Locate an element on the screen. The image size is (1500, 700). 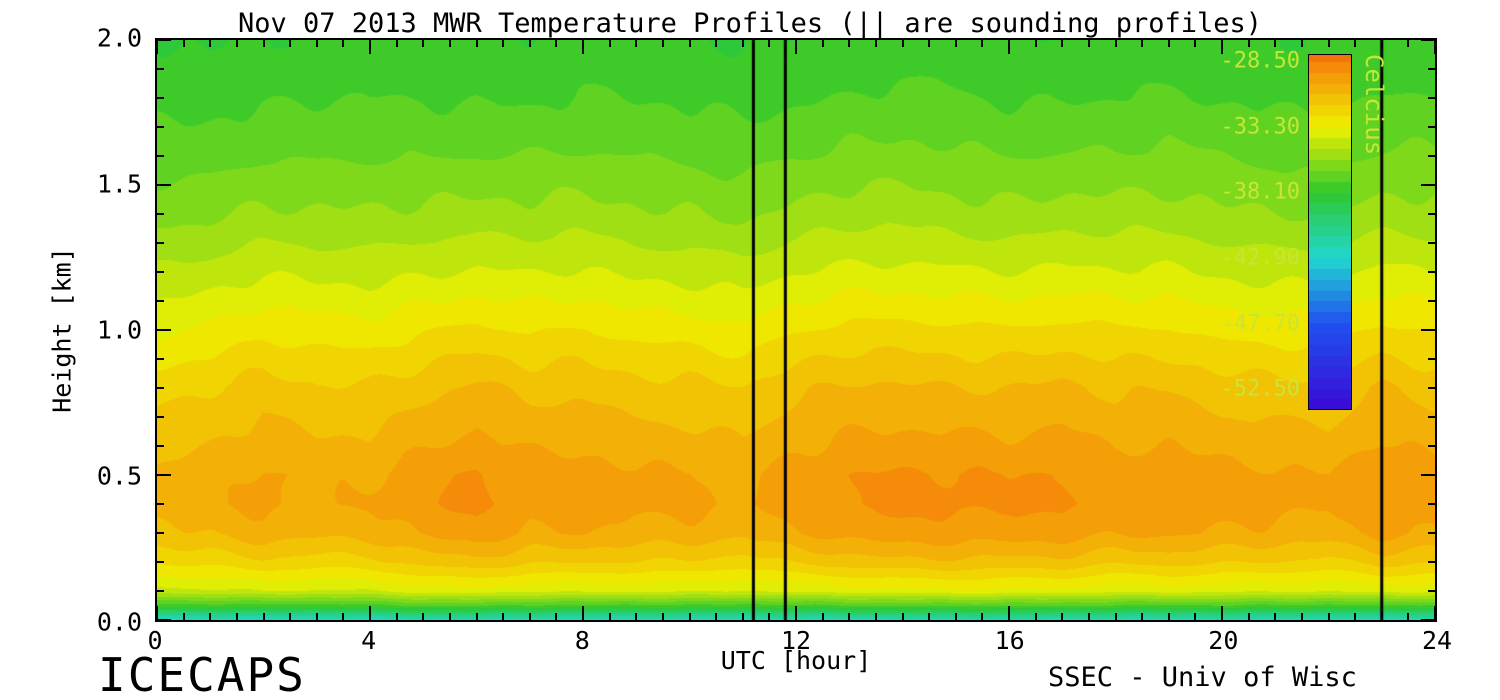
colorbar-tick-label: -38.10 is located at coordinates (1260, 192).